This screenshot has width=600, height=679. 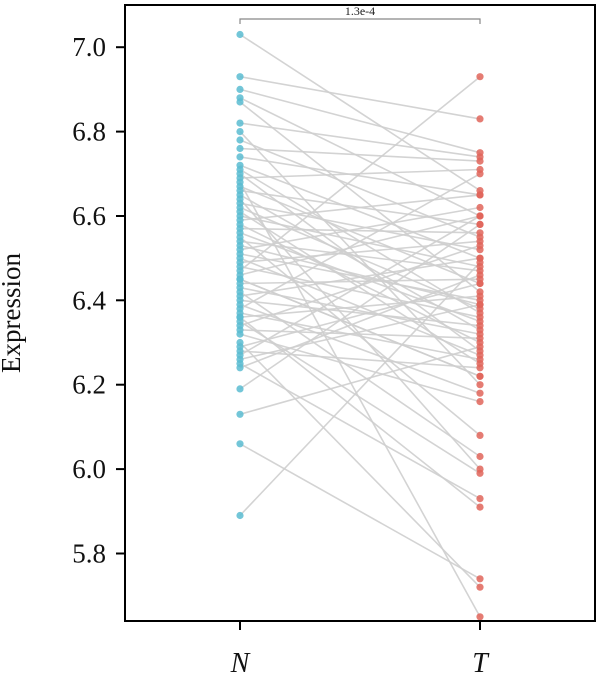 What do you see at coordinates (360, 21) in the screenshot?
I see `significance-bracket-line` at bounding box center [360, 21].